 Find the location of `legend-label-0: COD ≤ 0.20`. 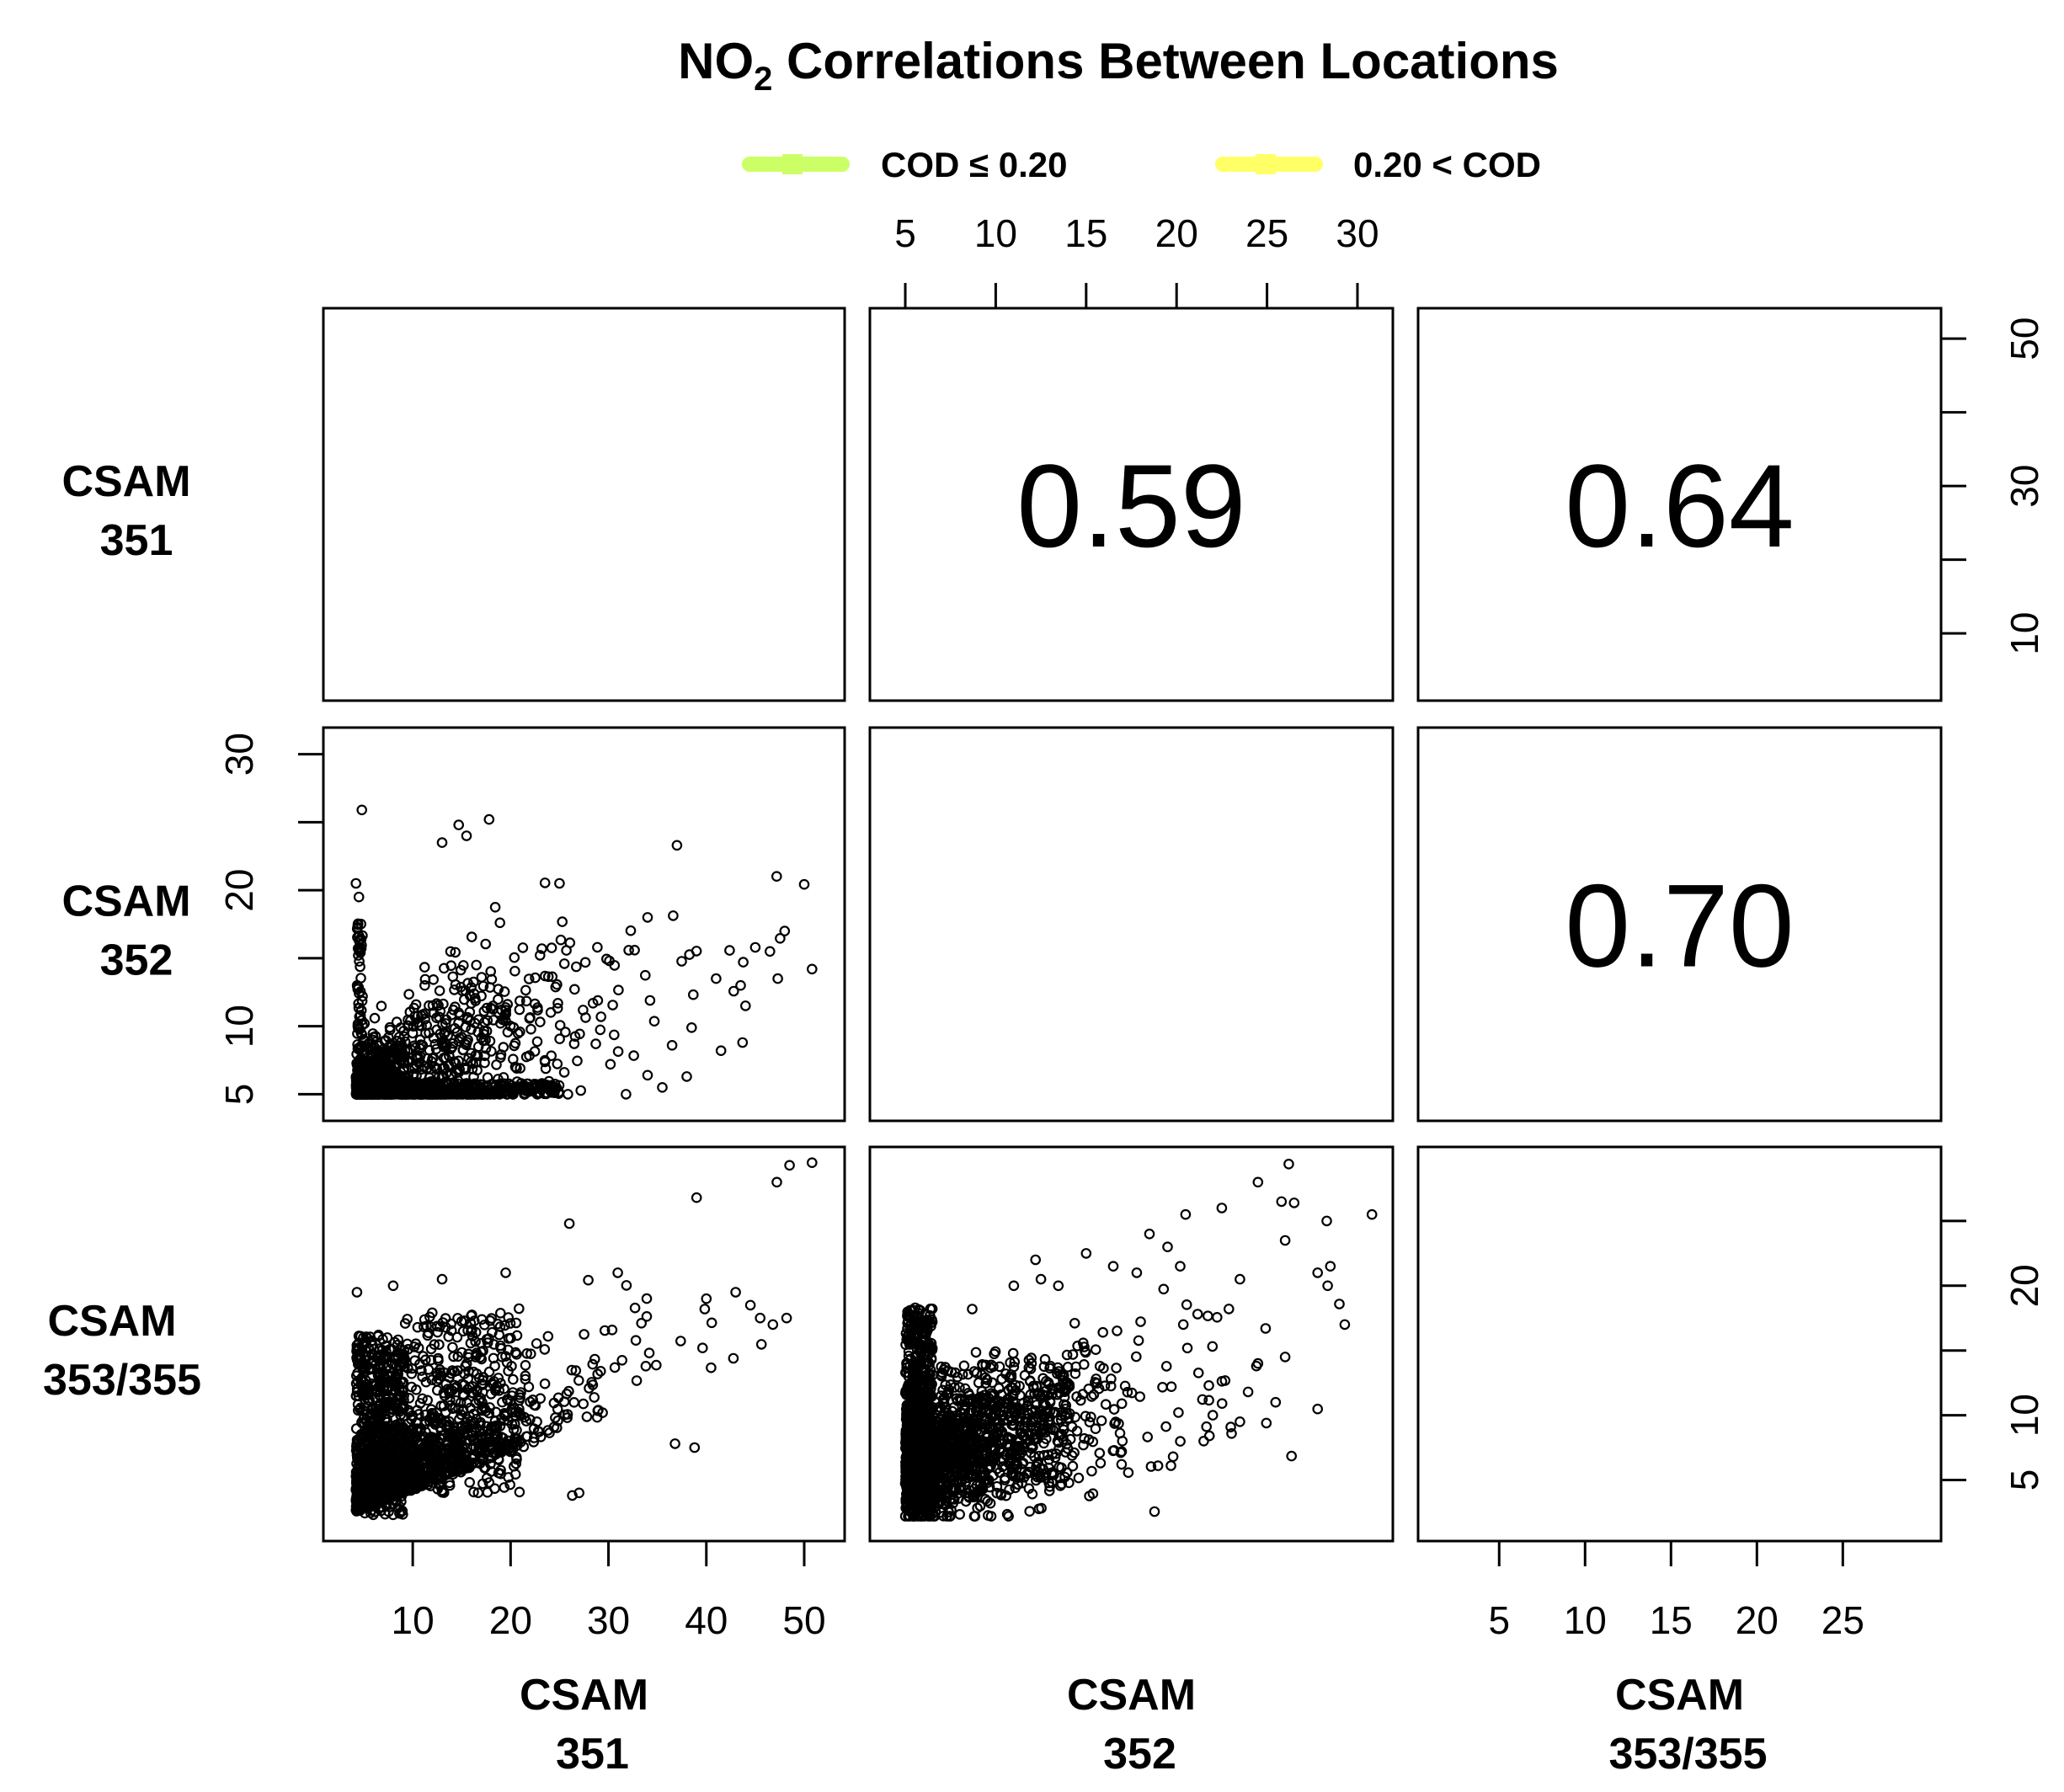

legend-label-0: COD ≤ 0.20 is located at coordinates (974, 164).